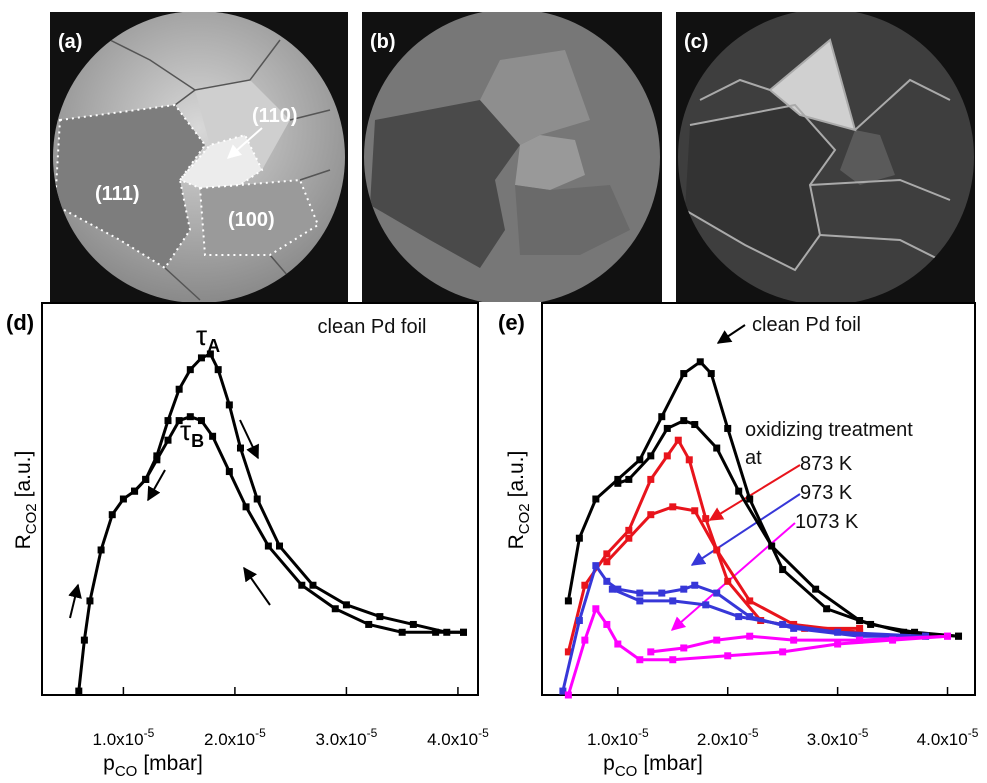 This screenshot has height=783, width=987. I want to click on x-tick-text: 2.0x10, so click(722, 739).